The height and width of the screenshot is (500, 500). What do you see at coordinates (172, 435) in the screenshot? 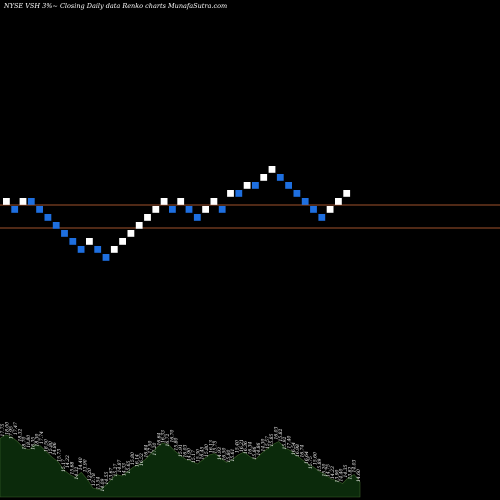
I see `volume-label: 16.70` at bounding box center [172, 435].